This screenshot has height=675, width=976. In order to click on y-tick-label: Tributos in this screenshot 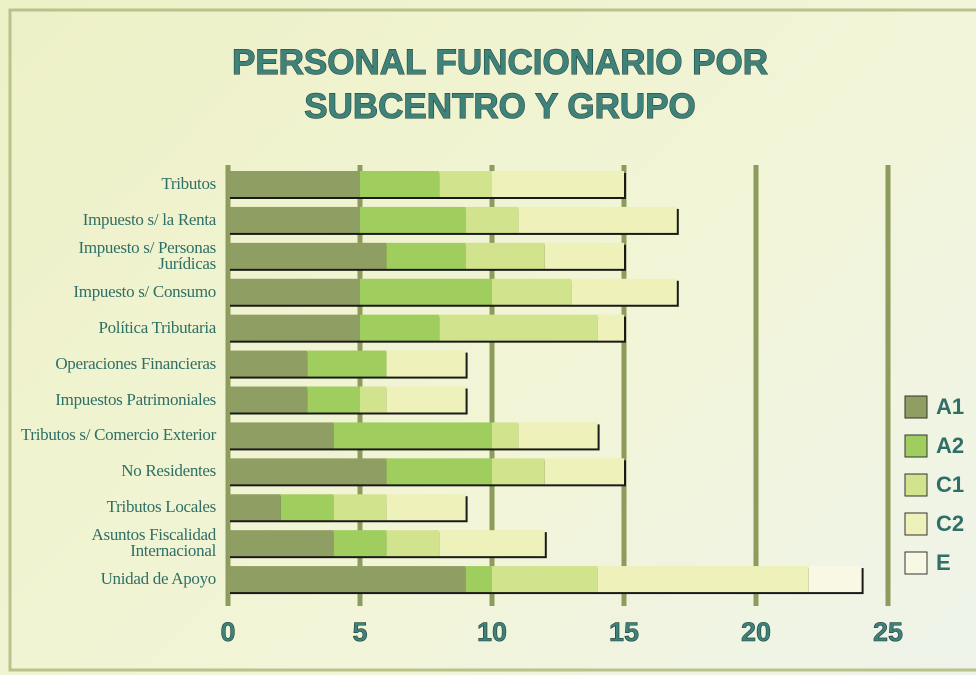, I will do `click(188, 183)`.